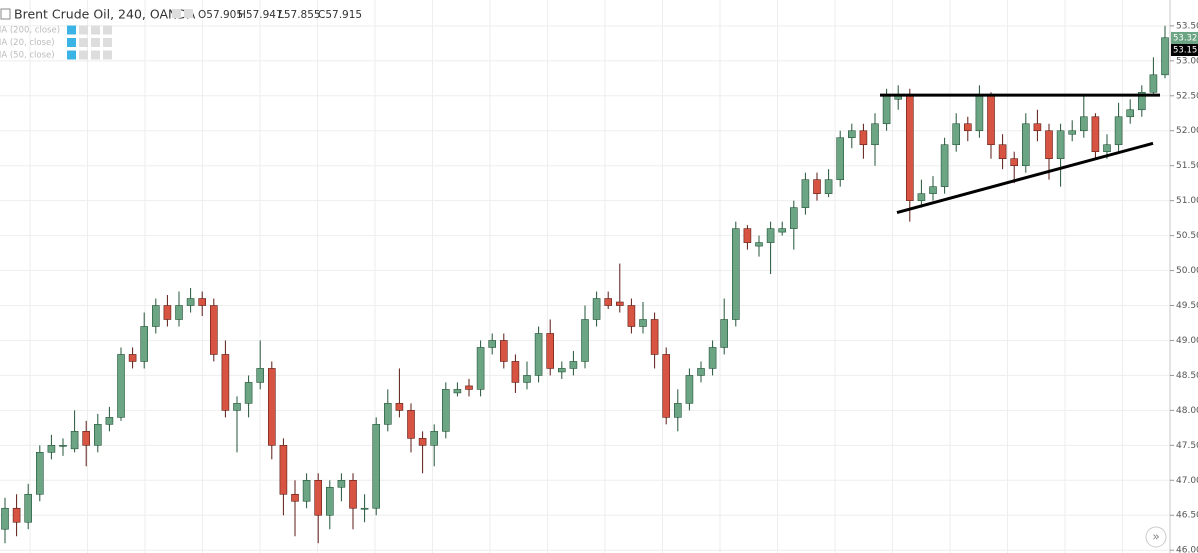  What do you see at coordinates (1187, 236) in the screenshot?
I see `y-tick-label: 50.500` at bounding box center [1187, 236].